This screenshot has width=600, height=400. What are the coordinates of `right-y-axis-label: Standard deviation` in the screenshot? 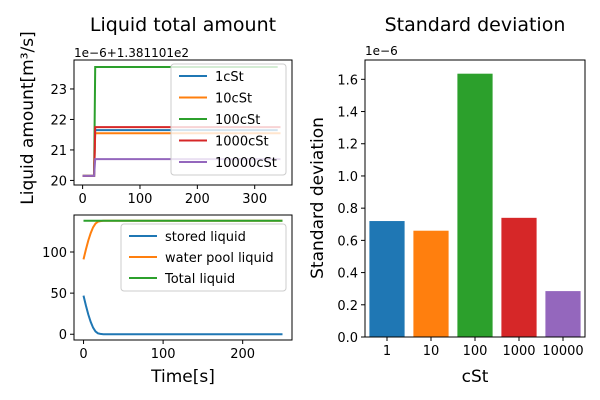 It's located at (318, 198).